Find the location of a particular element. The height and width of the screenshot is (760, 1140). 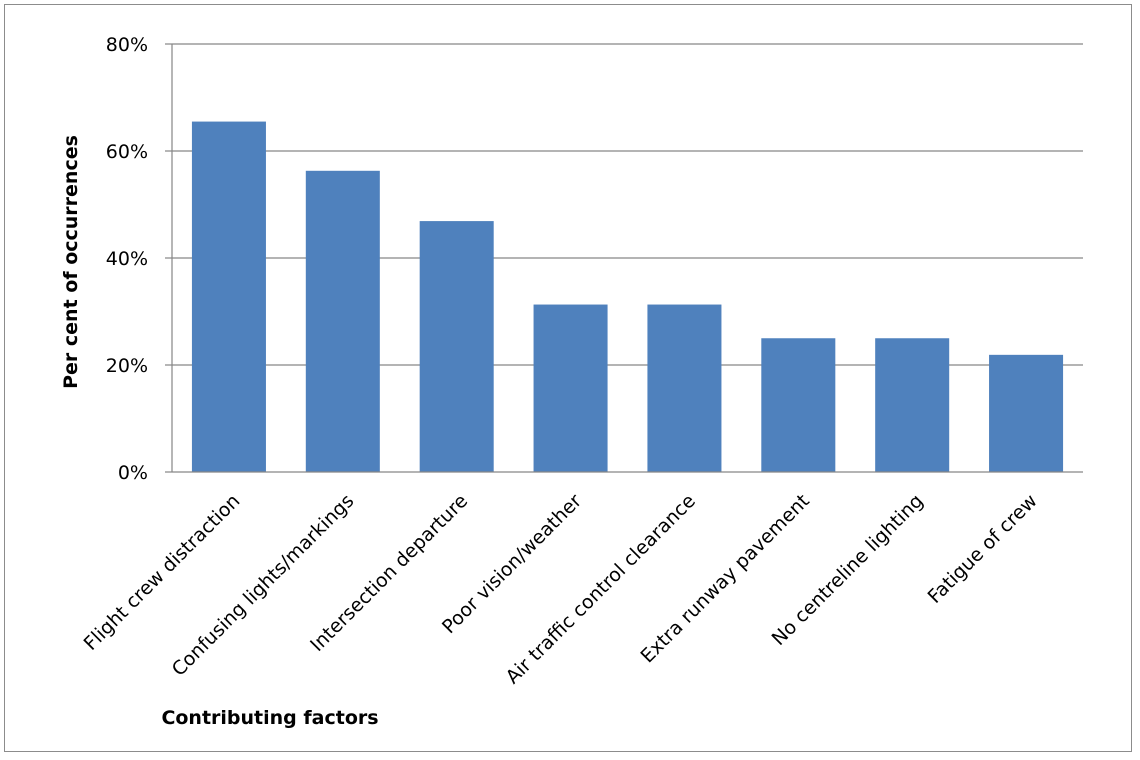

y-tick-label: 80% is located at coordinates (127, 45).